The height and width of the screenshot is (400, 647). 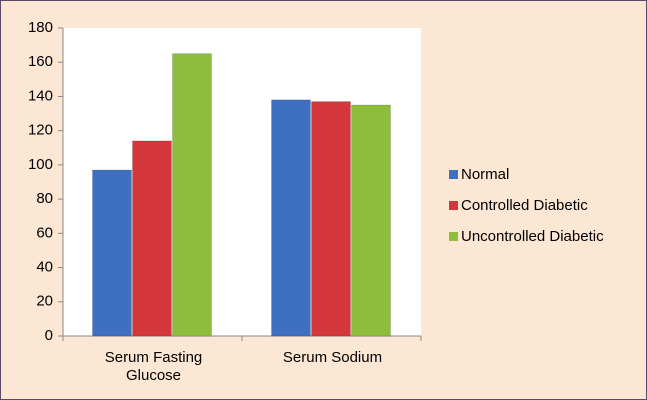 What do you see at coordinates (332, 357) in the screenshot?
I see `x-tick-label: Serum Sodium` at bounding box center [332, 357].